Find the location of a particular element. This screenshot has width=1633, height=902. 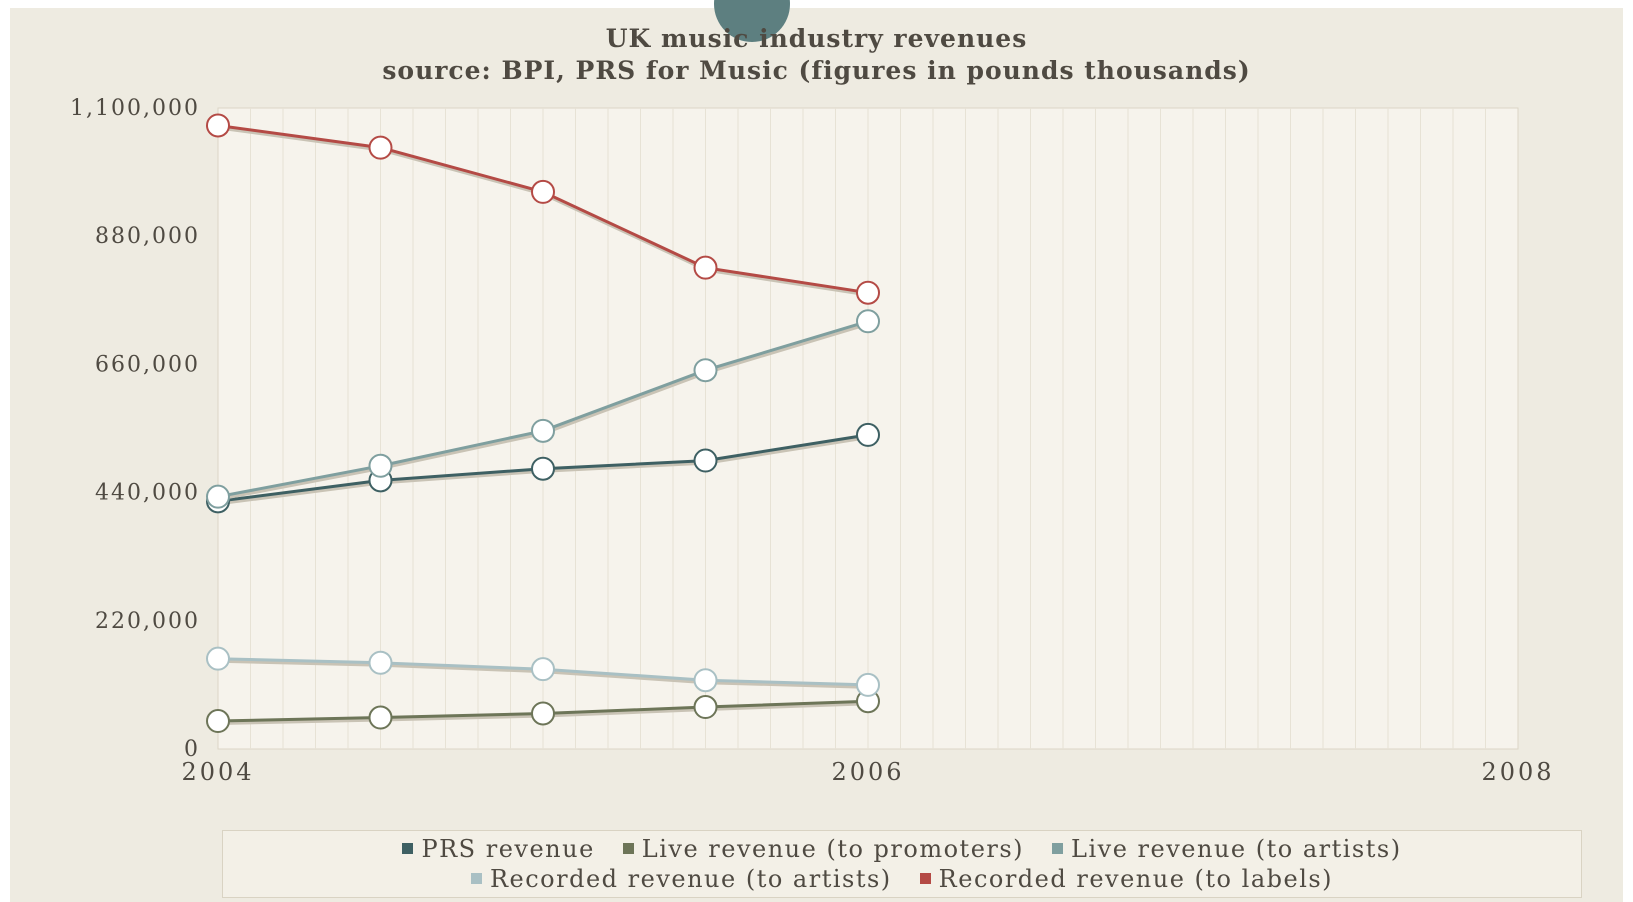

y-tick-label: 0 is located at coordinates (192, 749).